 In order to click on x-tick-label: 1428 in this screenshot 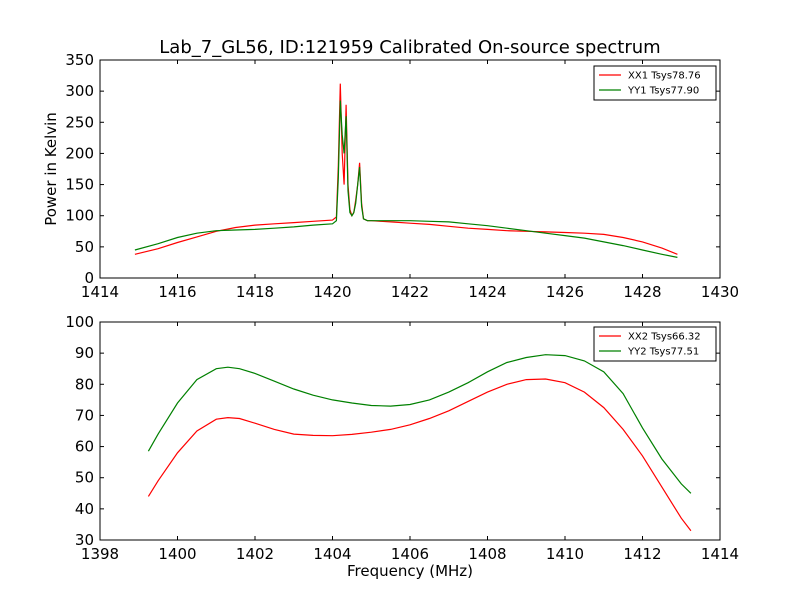, I will do `click(642, 292)`.